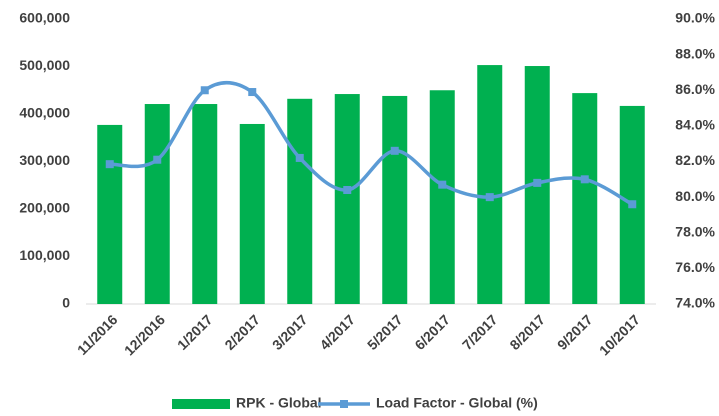 Image resolution: width=719 pixels, height=416 pixels. I want to click on x-tick-label: 7/2017, so click(480, 332).